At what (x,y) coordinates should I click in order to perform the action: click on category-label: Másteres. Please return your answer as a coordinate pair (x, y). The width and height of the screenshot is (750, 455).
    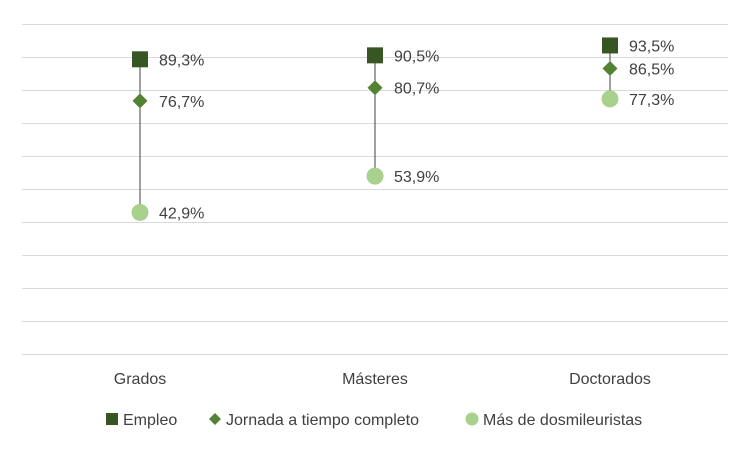
    Looking at the image, I should click on (375, 379).